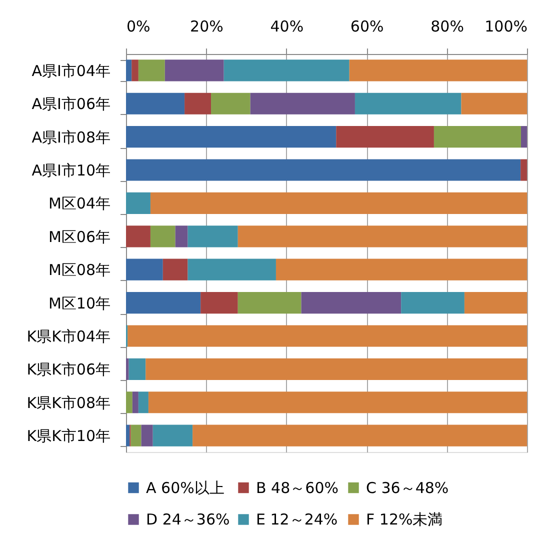 This screenshot has height=539, width=559. Describe the element at coordinates (407, 487) in the screenshot. I see `legend-label: C 36～48%` at that location.